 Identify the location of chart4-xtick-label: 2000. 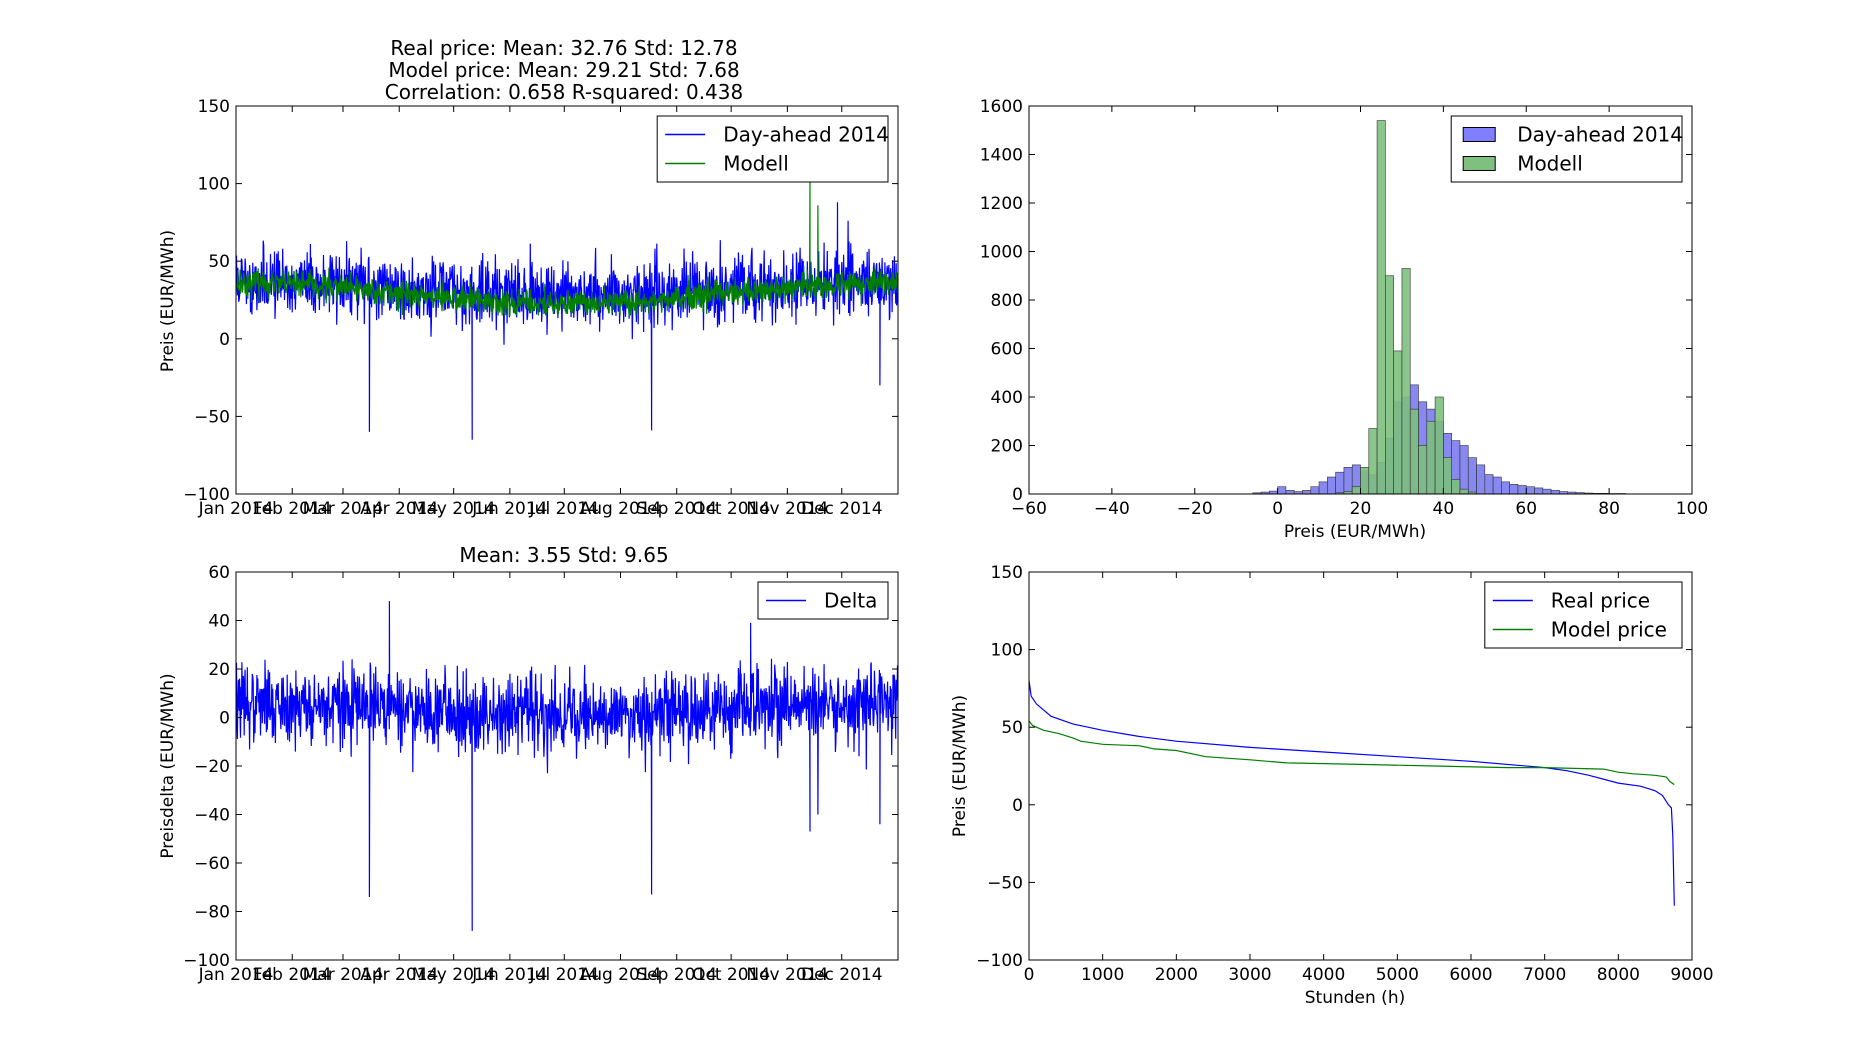
(1176, 975).